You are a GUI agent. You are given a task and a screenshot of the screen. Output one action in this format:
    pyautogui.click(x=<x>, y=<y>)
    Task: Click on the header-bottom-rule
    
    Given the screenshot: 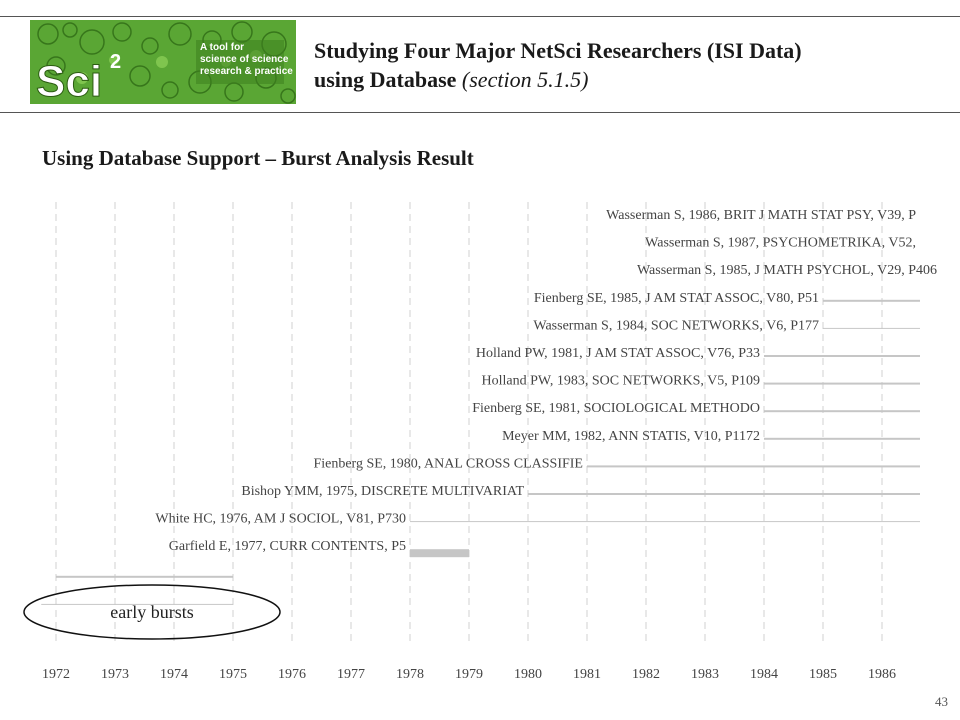 What is the action you would take?
    pyautogui.click(x=480, y=112)
    